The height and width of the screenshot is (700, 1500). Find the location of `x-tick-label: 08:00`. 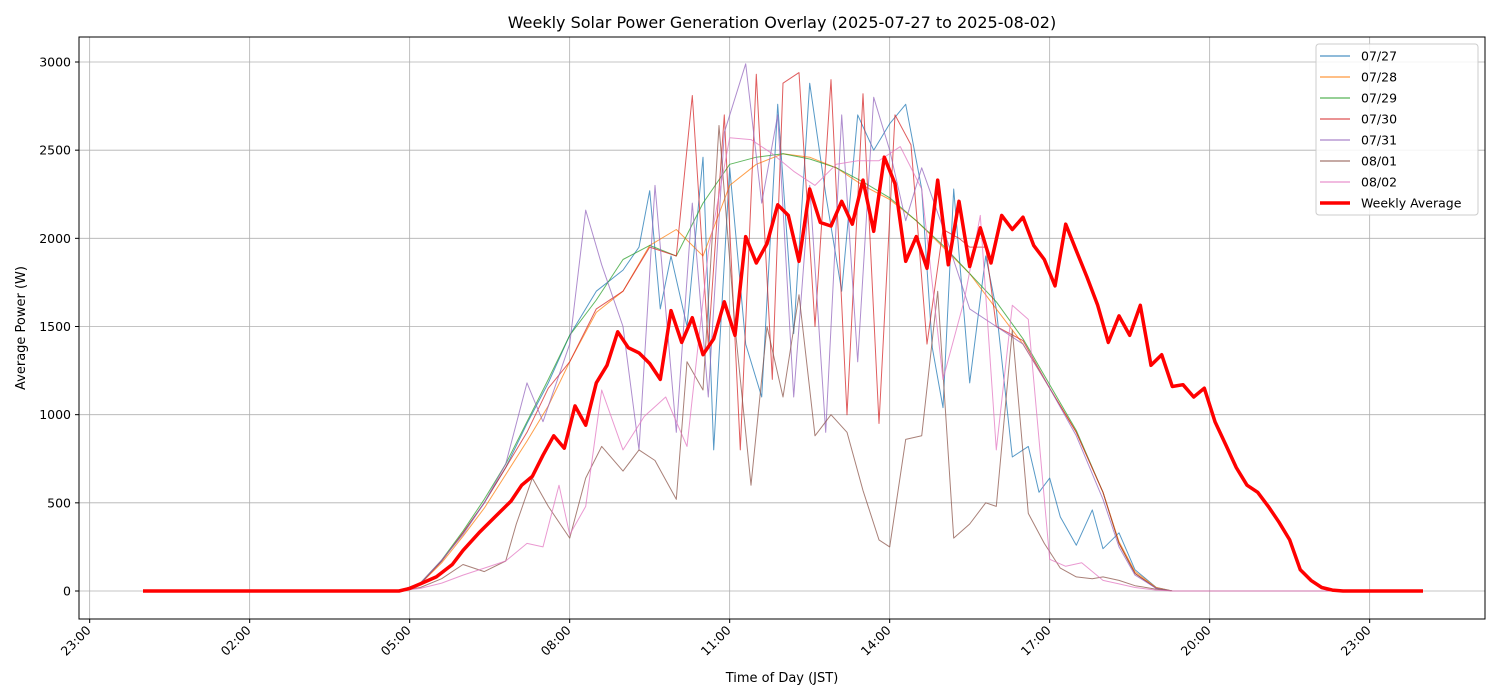

x-tick-label: 08:00 is located at coordinates (556, 640).